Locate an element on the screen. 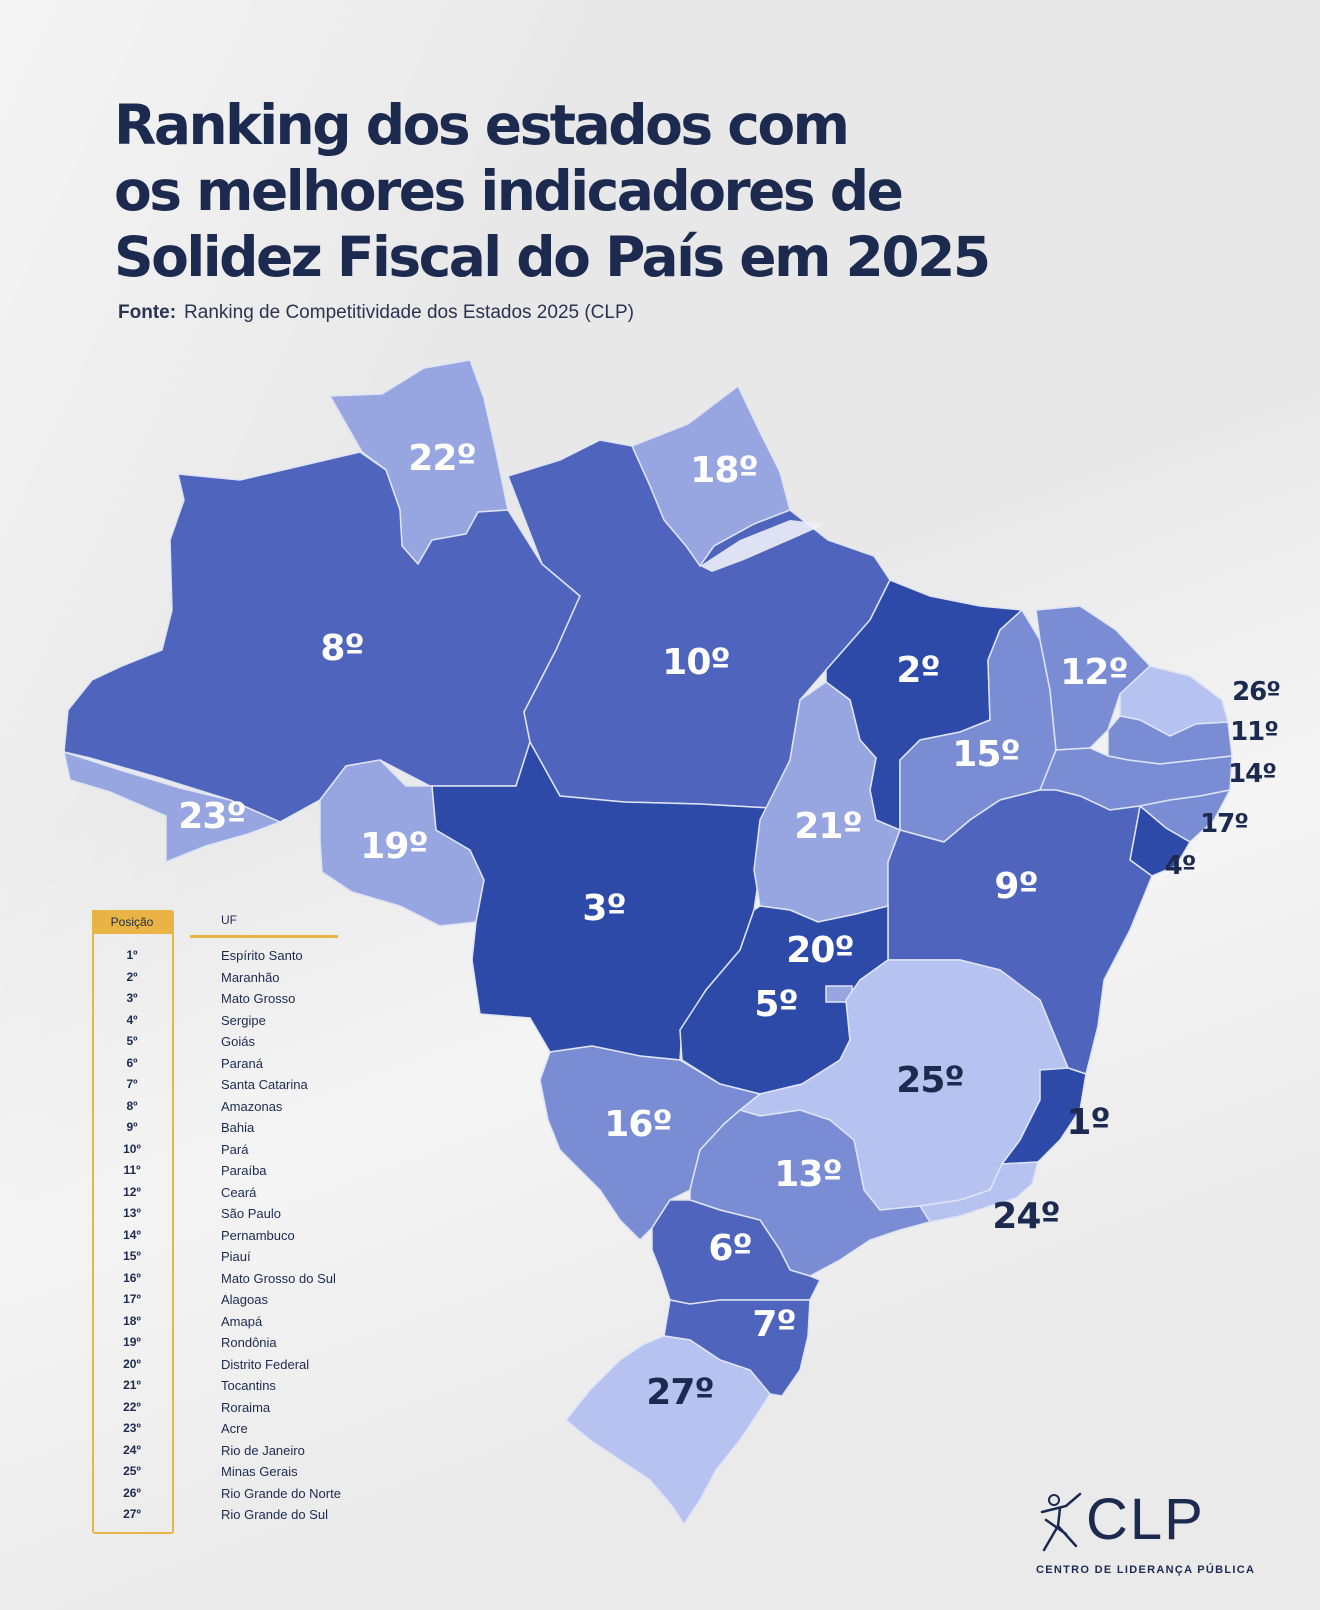  rank-label-AM: 8º is located at coordinates (341, 648).